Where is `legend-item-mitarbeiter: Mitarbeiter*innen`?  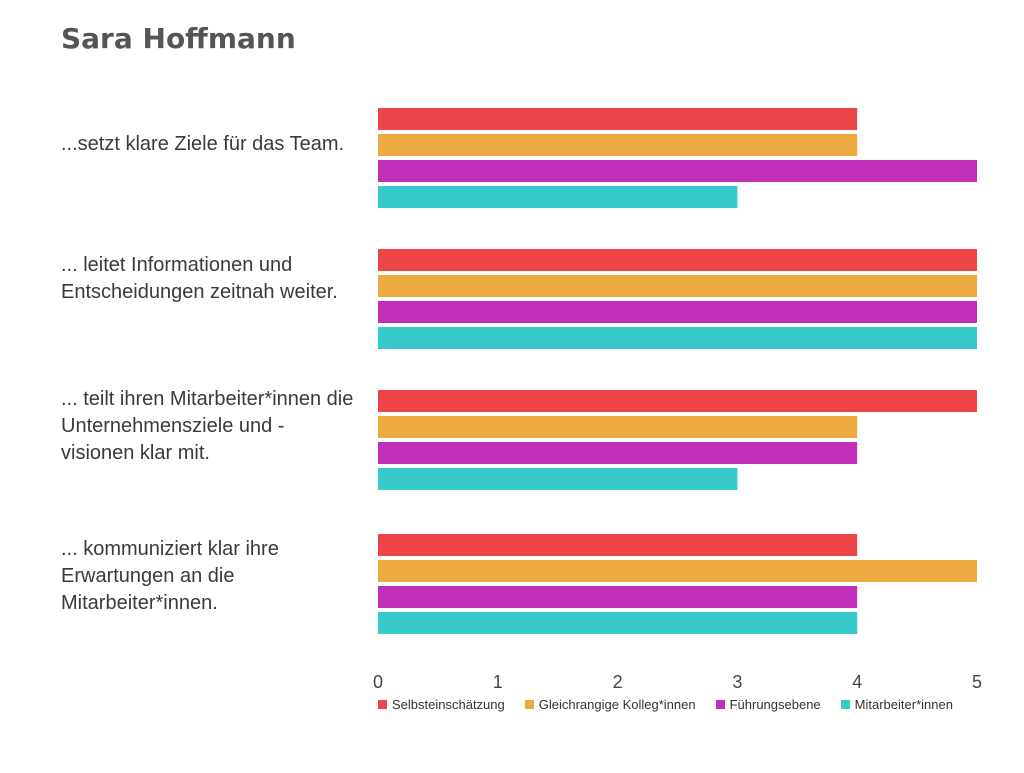 legend-item-mitarbeiter: Mitarbeiter*innen is located at coordinates (896, 704).